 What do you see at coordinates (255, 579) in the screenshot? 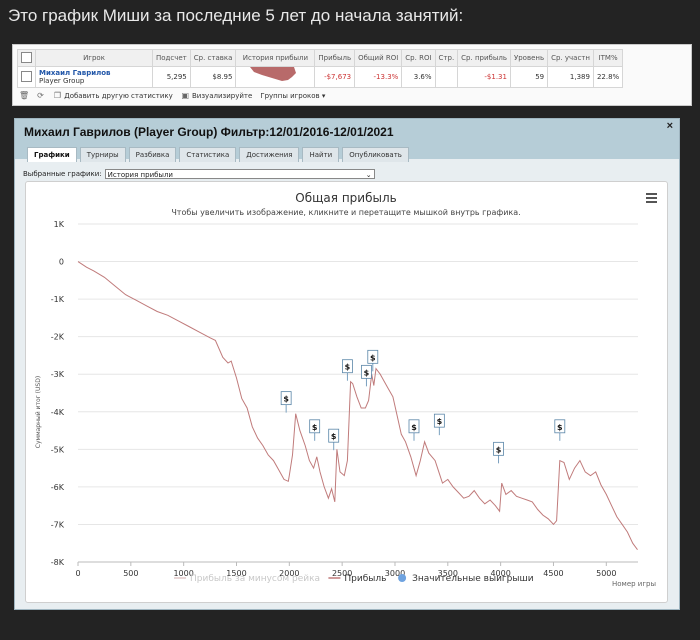
I see `legend-label: Прибыль за минусом рейка` at bounding box center [255, 579].